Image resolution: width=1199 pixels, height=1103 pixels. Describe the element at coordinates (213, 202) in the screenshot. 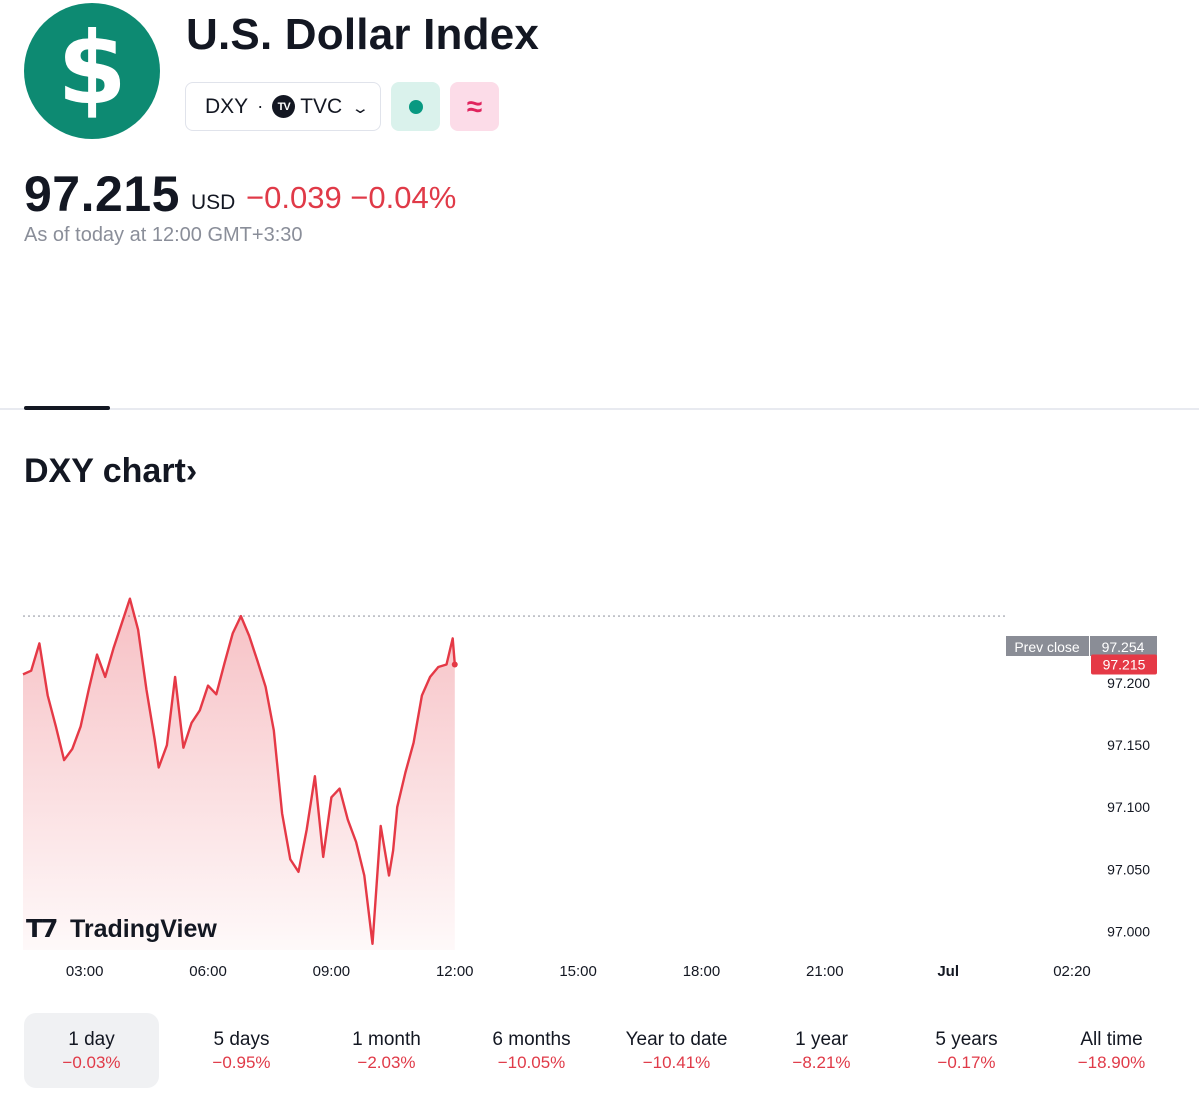

I see `price-currency: USD` at that location.